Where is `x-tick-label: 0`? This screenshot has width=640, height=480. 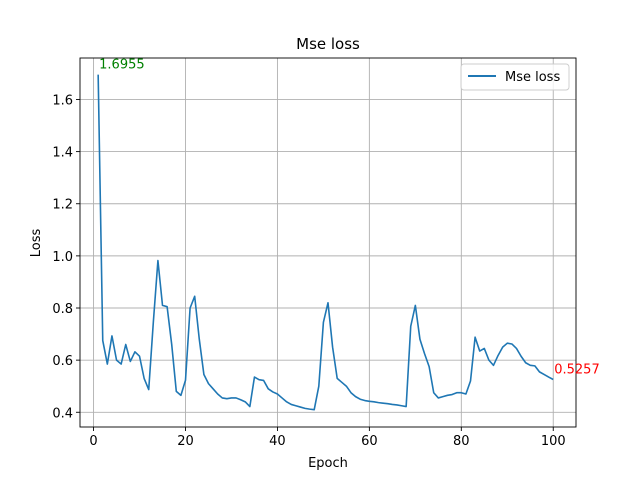 x-tick-label: 0 is located at coordinates (93, 441).